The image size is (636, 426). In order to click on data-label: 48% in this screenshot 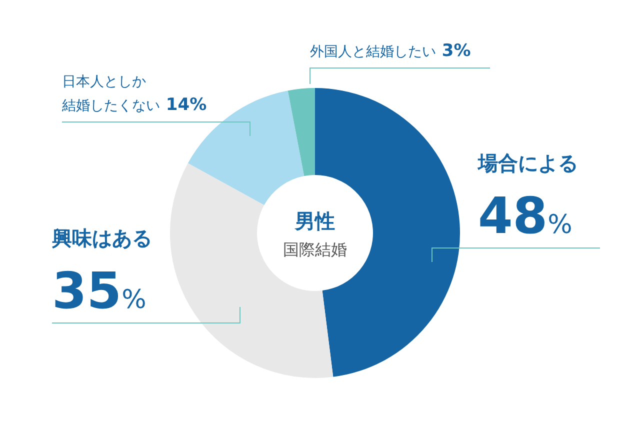, I will do `click(525, 216)`.